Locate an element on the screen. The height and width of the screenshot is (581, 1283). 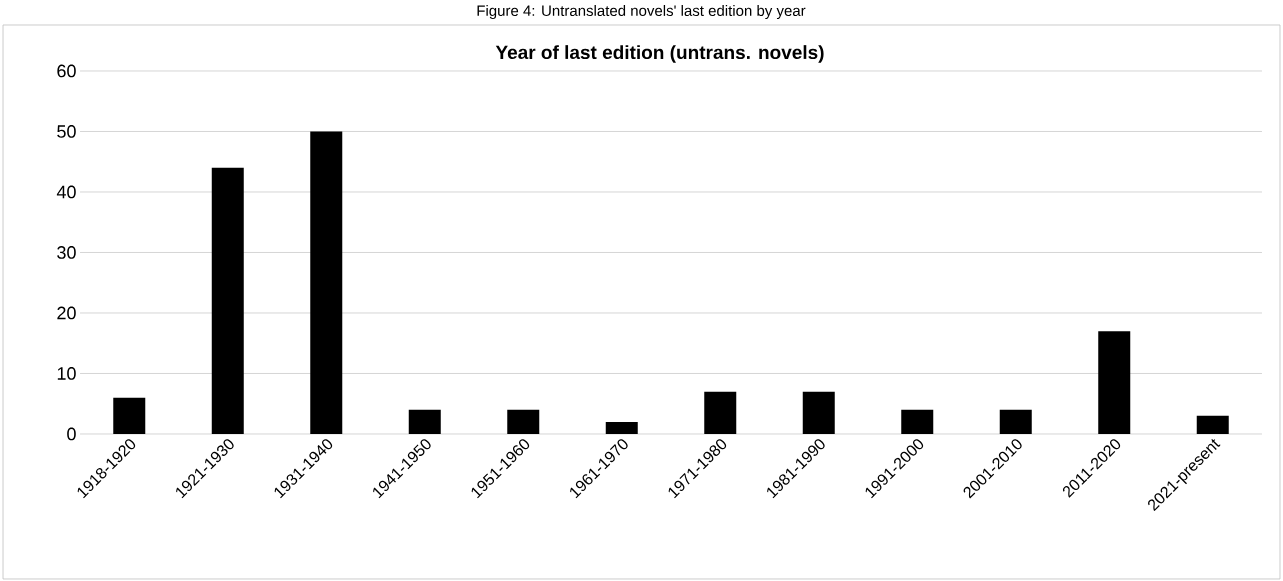
y-tick-label: 0 is located at coordinates (71, 434).